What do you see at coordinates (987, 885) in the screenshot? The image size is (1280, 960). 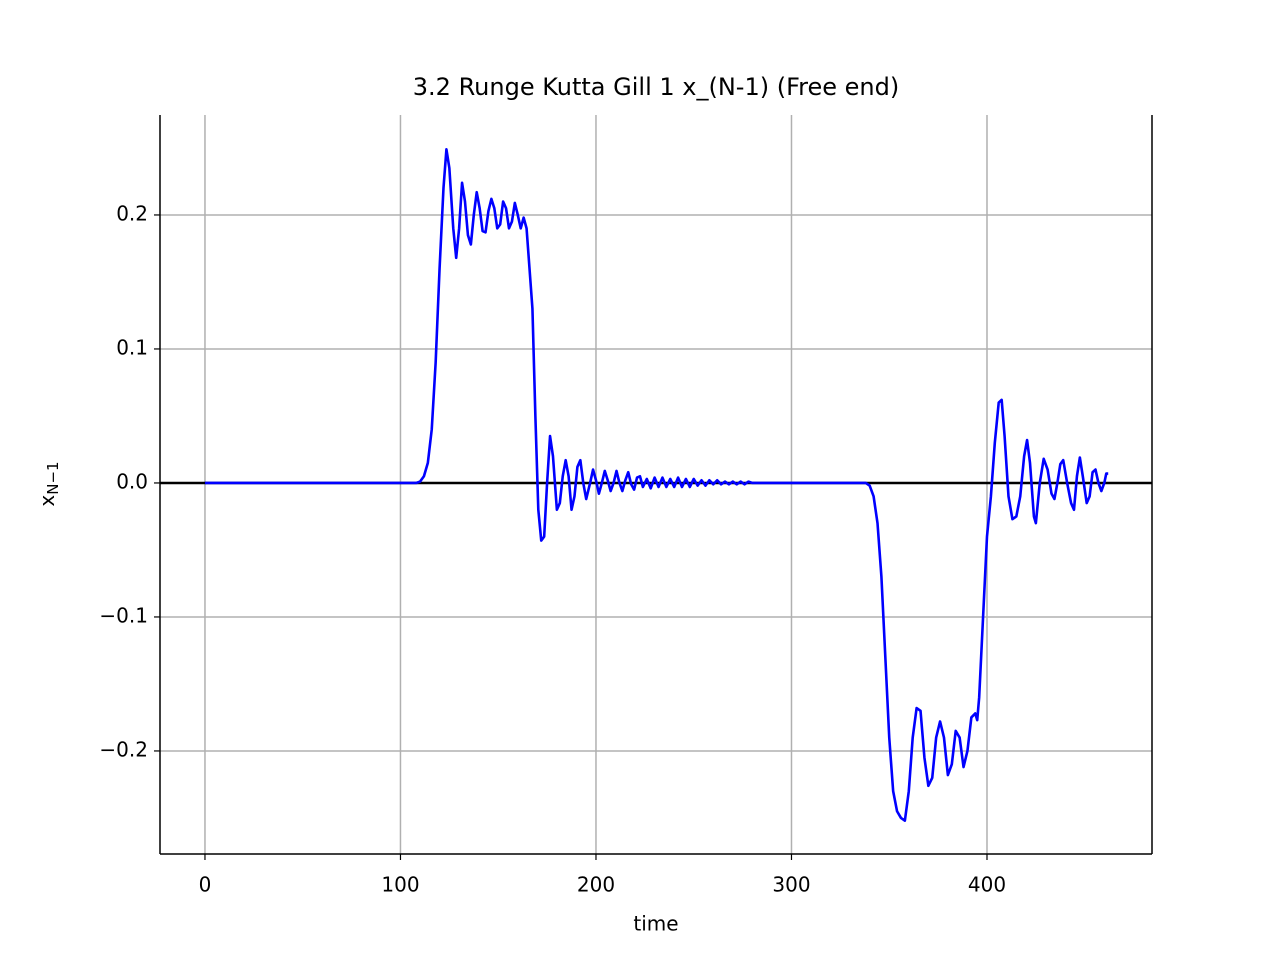 I see `x-tick-label: 400` at bounding box center [987, 885].